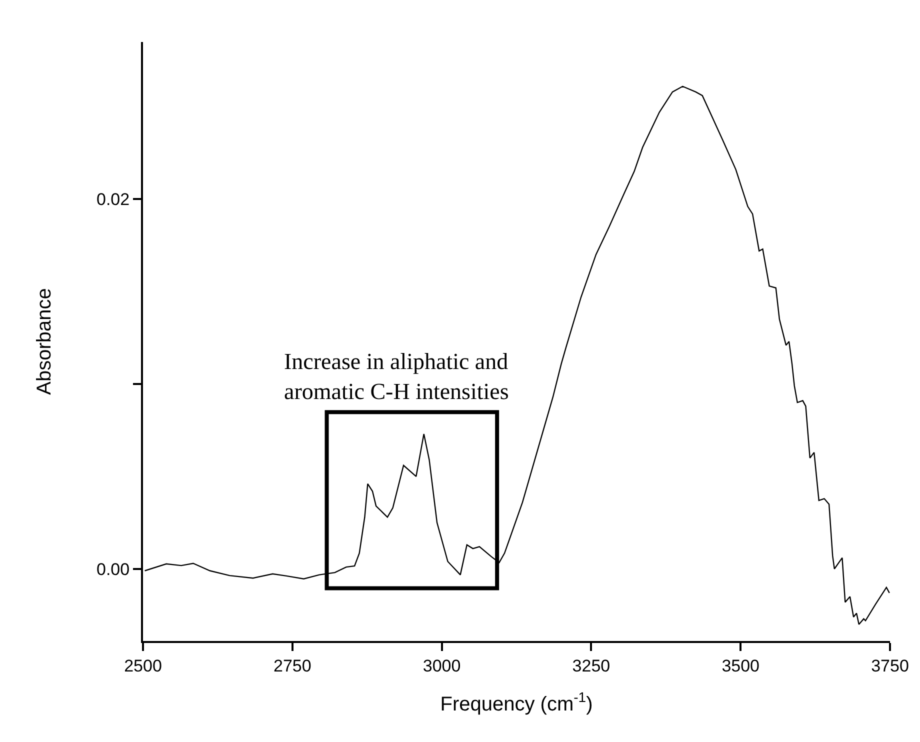 The width and height of the screenshot is (920, 742). I want to click on y-axis-title: Absorbance, so click(45, 341).